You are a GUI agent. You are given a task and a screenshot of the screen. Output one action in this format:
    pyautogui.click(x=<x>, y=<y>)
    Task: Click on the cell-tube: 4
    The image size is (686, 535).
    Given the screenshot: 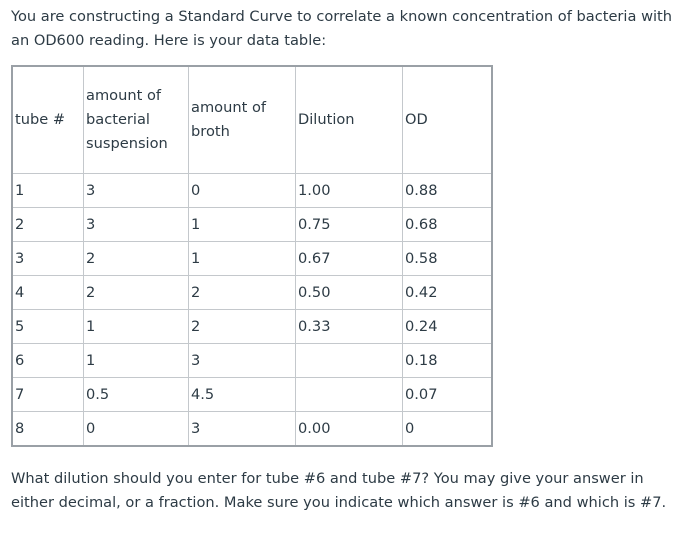 What is the action you would take?
    pyautogui.click(x=47, y=292)
    